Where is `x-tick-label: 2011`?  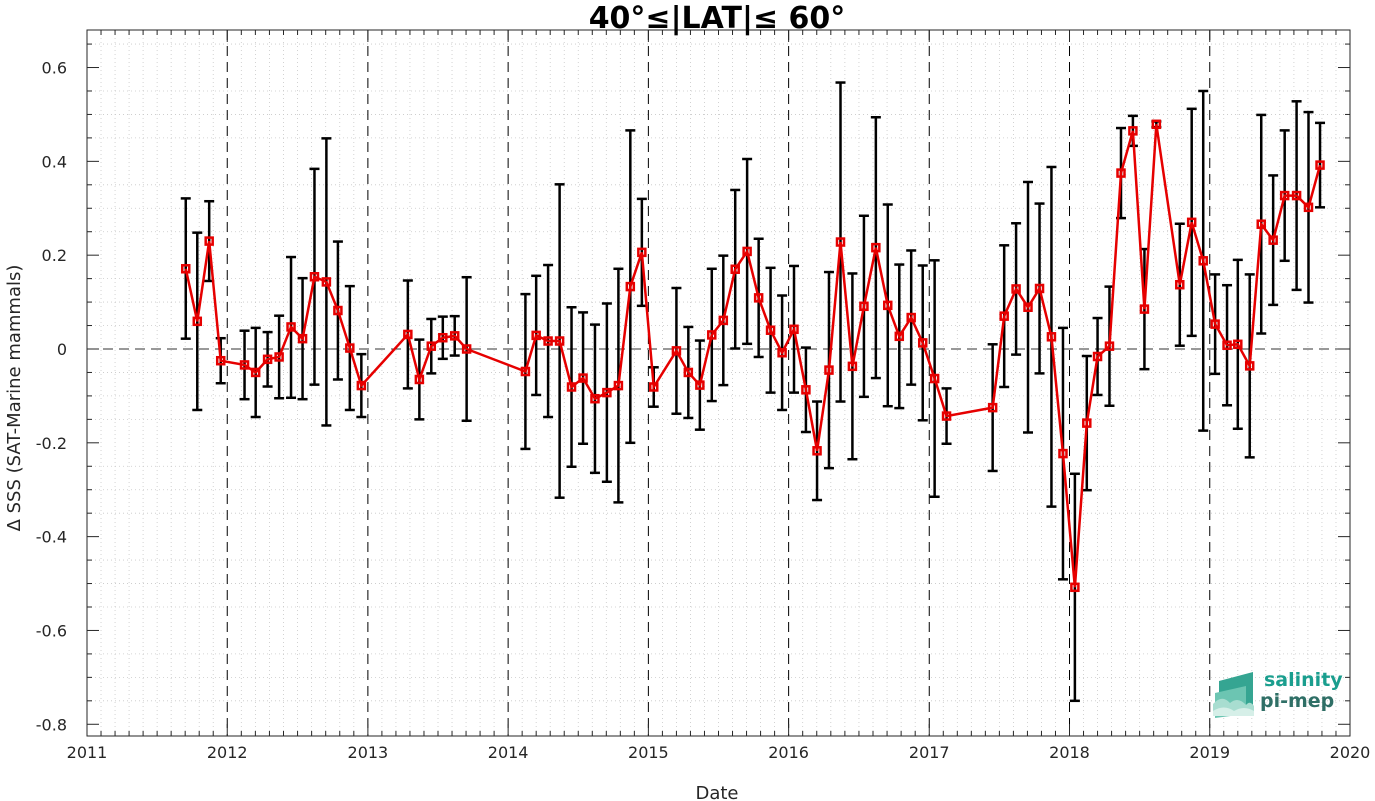 x-tick-label: 2011 is located at coordinates (87, 752).